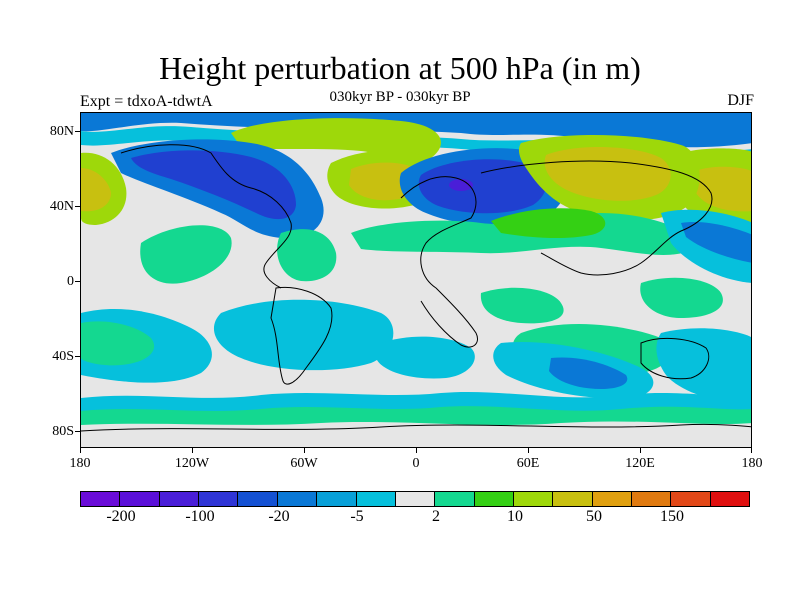  I want to click on colorbar-label: -100, so click(200, 516).